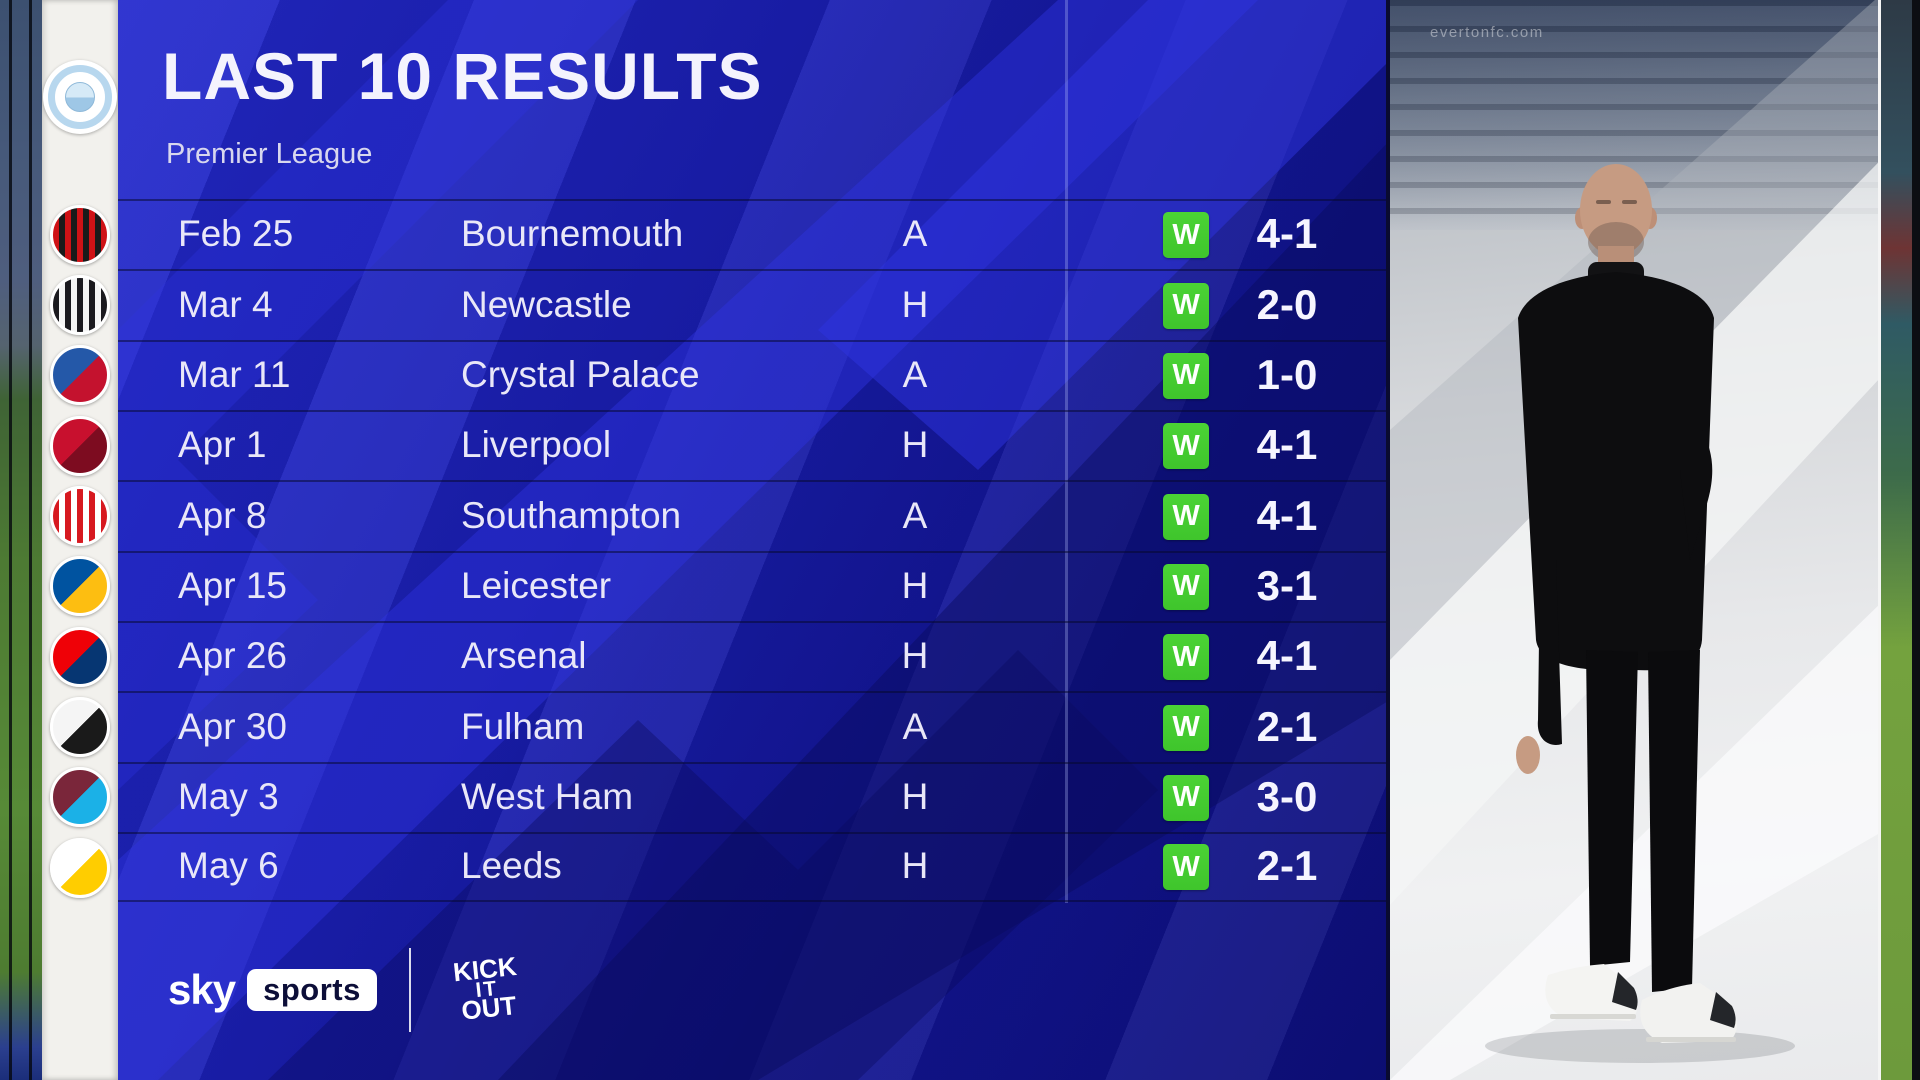 Image resolution: width=1920 pixels, height=1080 pixels. Describe the element at coordinates (752, 656) in the screenshot. I see `result-row: Apr 26 Arsenal H W 4-1` at that location.